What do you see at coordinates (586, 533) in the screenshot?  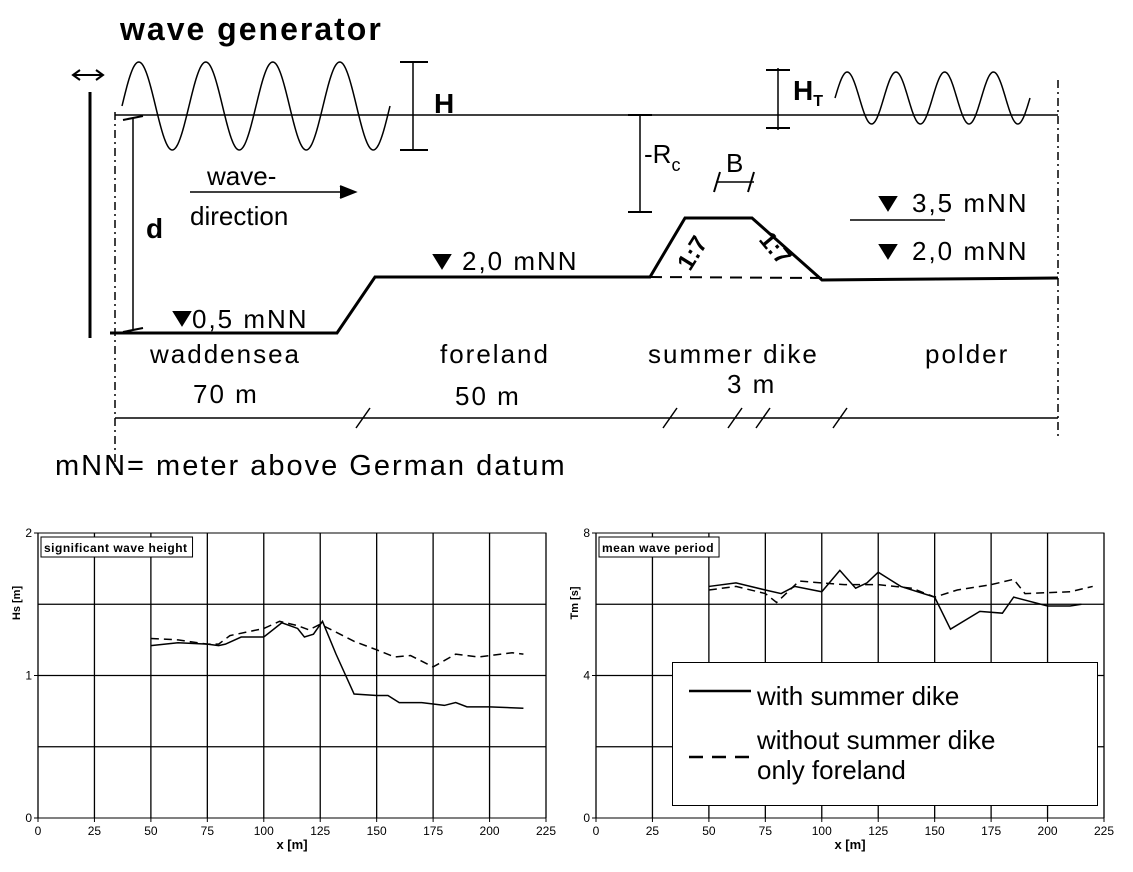 I see `y-tick-label: 8` at bounding box center [586, 533].